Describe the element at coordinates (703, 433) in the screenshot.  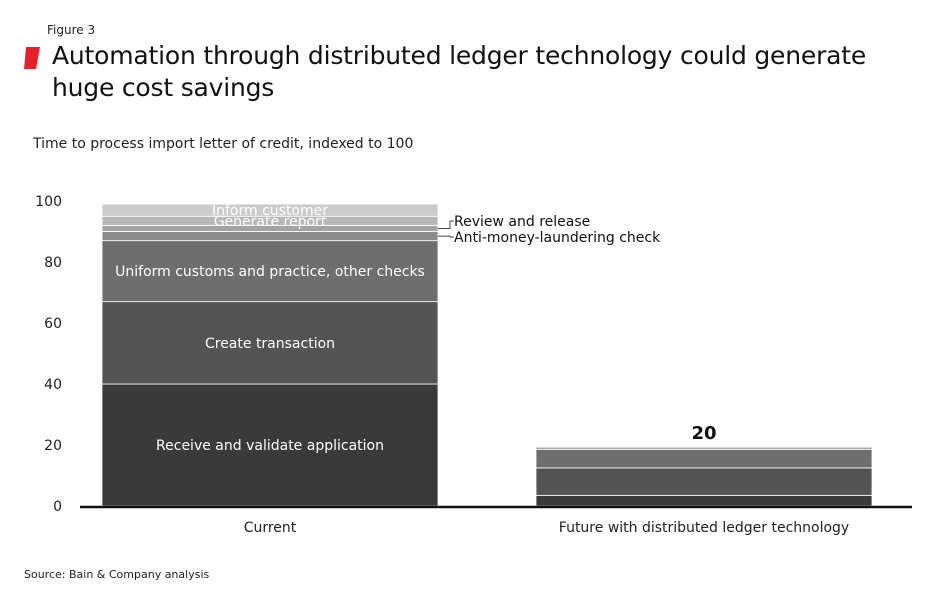
I see `bar-total-label: 20` at that location.